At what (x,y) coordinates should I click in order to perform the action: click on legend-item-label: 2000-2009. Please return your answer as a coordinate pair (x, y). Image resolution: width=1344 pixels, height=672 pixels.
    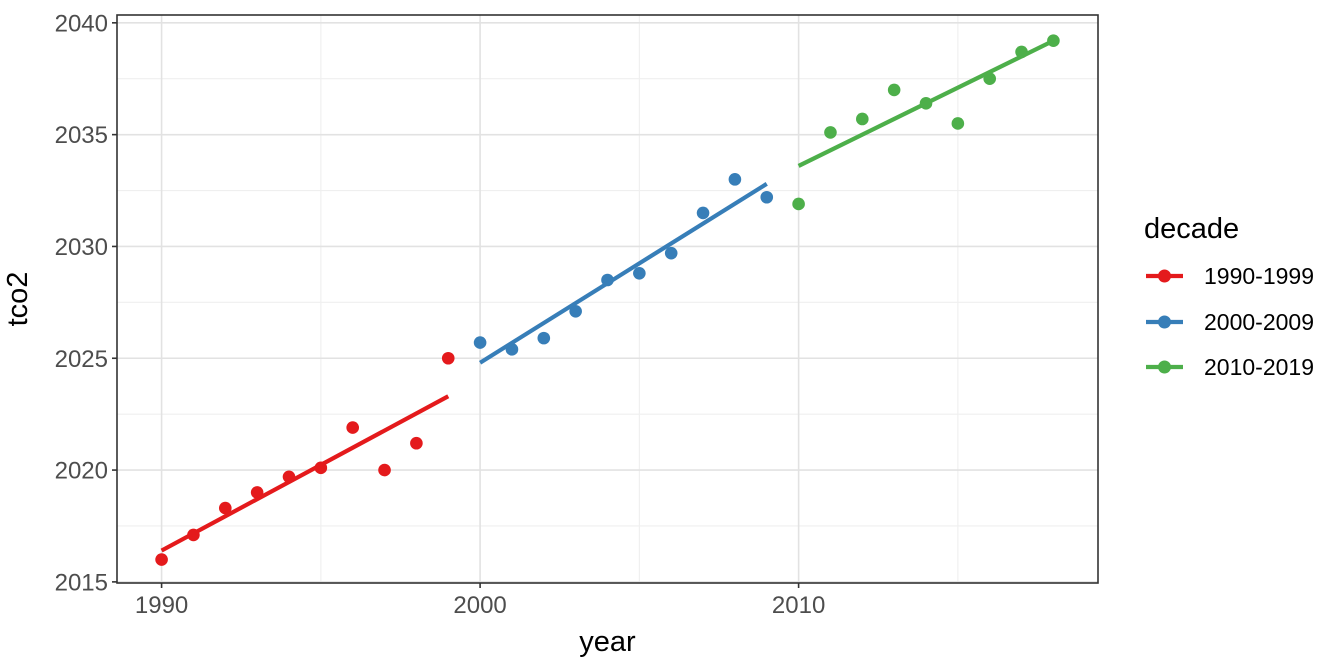
    Looking at the image, I should click on (1259, 322).